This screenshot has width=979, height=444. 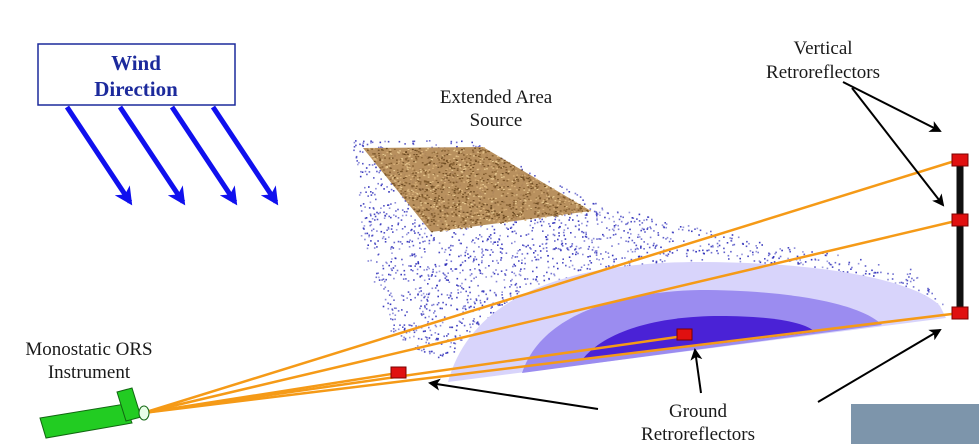 What do you see at coordinates (684, 334) in the screenshot?
I see `ground-retroreflector-far` at bounding box center [684, 334].